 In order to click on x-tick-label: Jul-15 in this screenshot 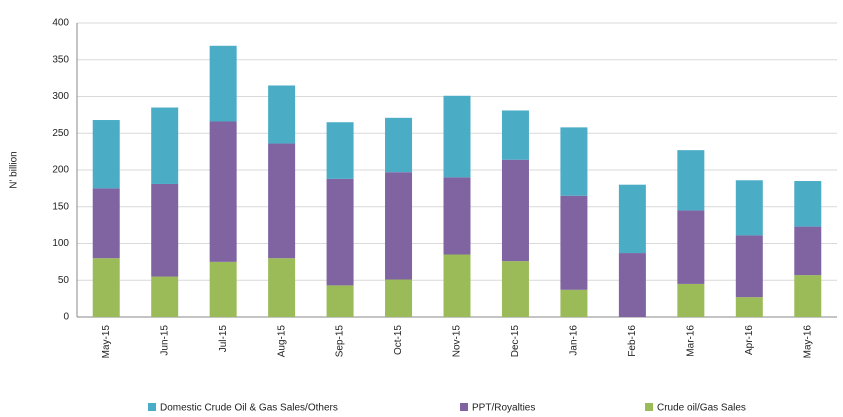, I will do `click(223, 339)`.